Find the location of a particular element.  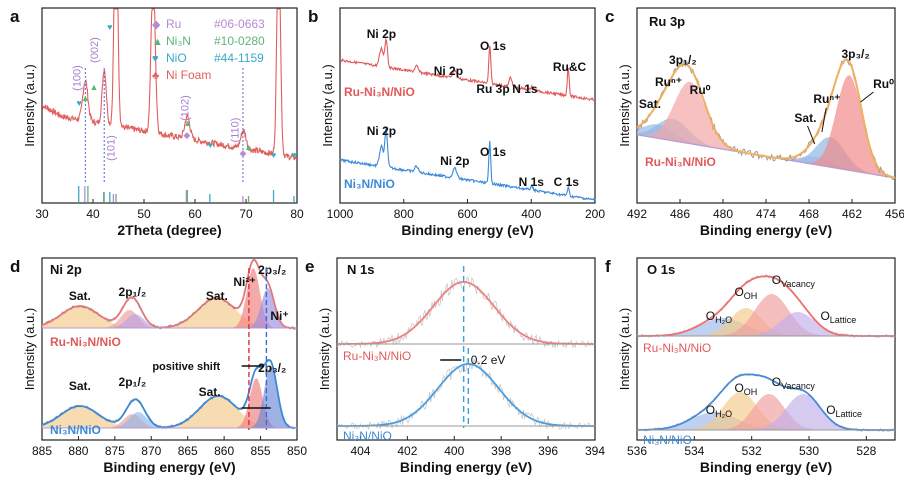

peak-label: Ni⁺ is located at coordinates (279, 316).